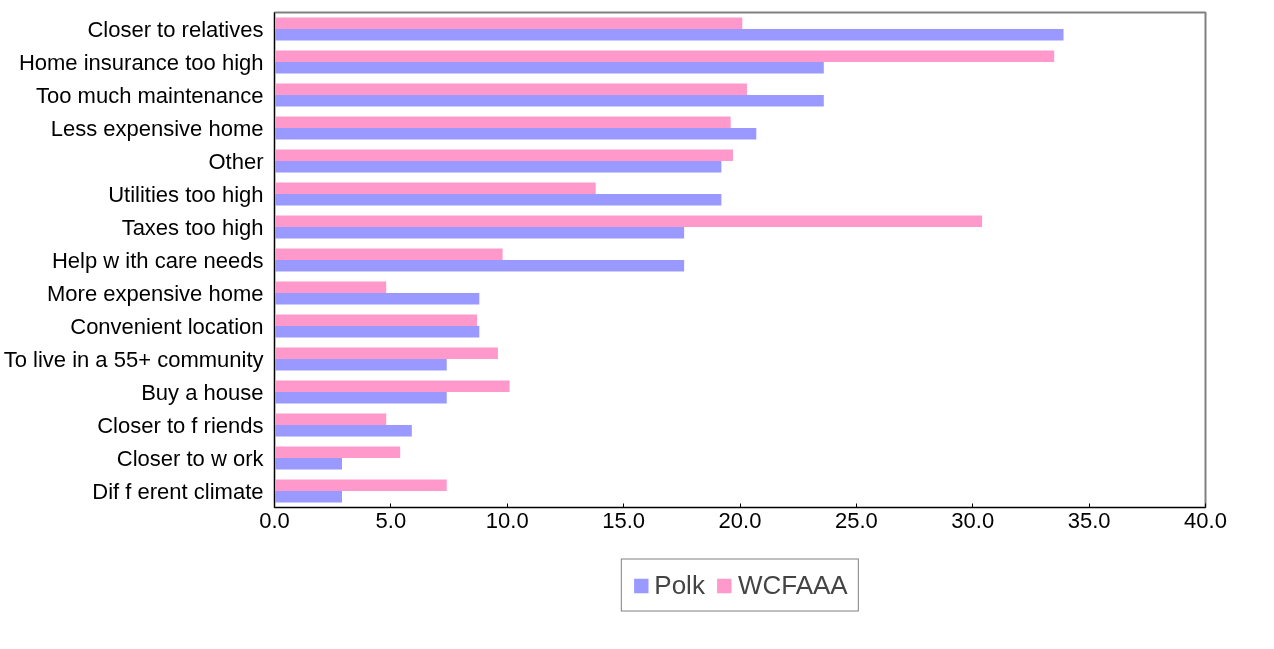 The height and width of the screenshot is (649, 1274). I want to click on x-tick-label: 15.0, so click(624, 520).